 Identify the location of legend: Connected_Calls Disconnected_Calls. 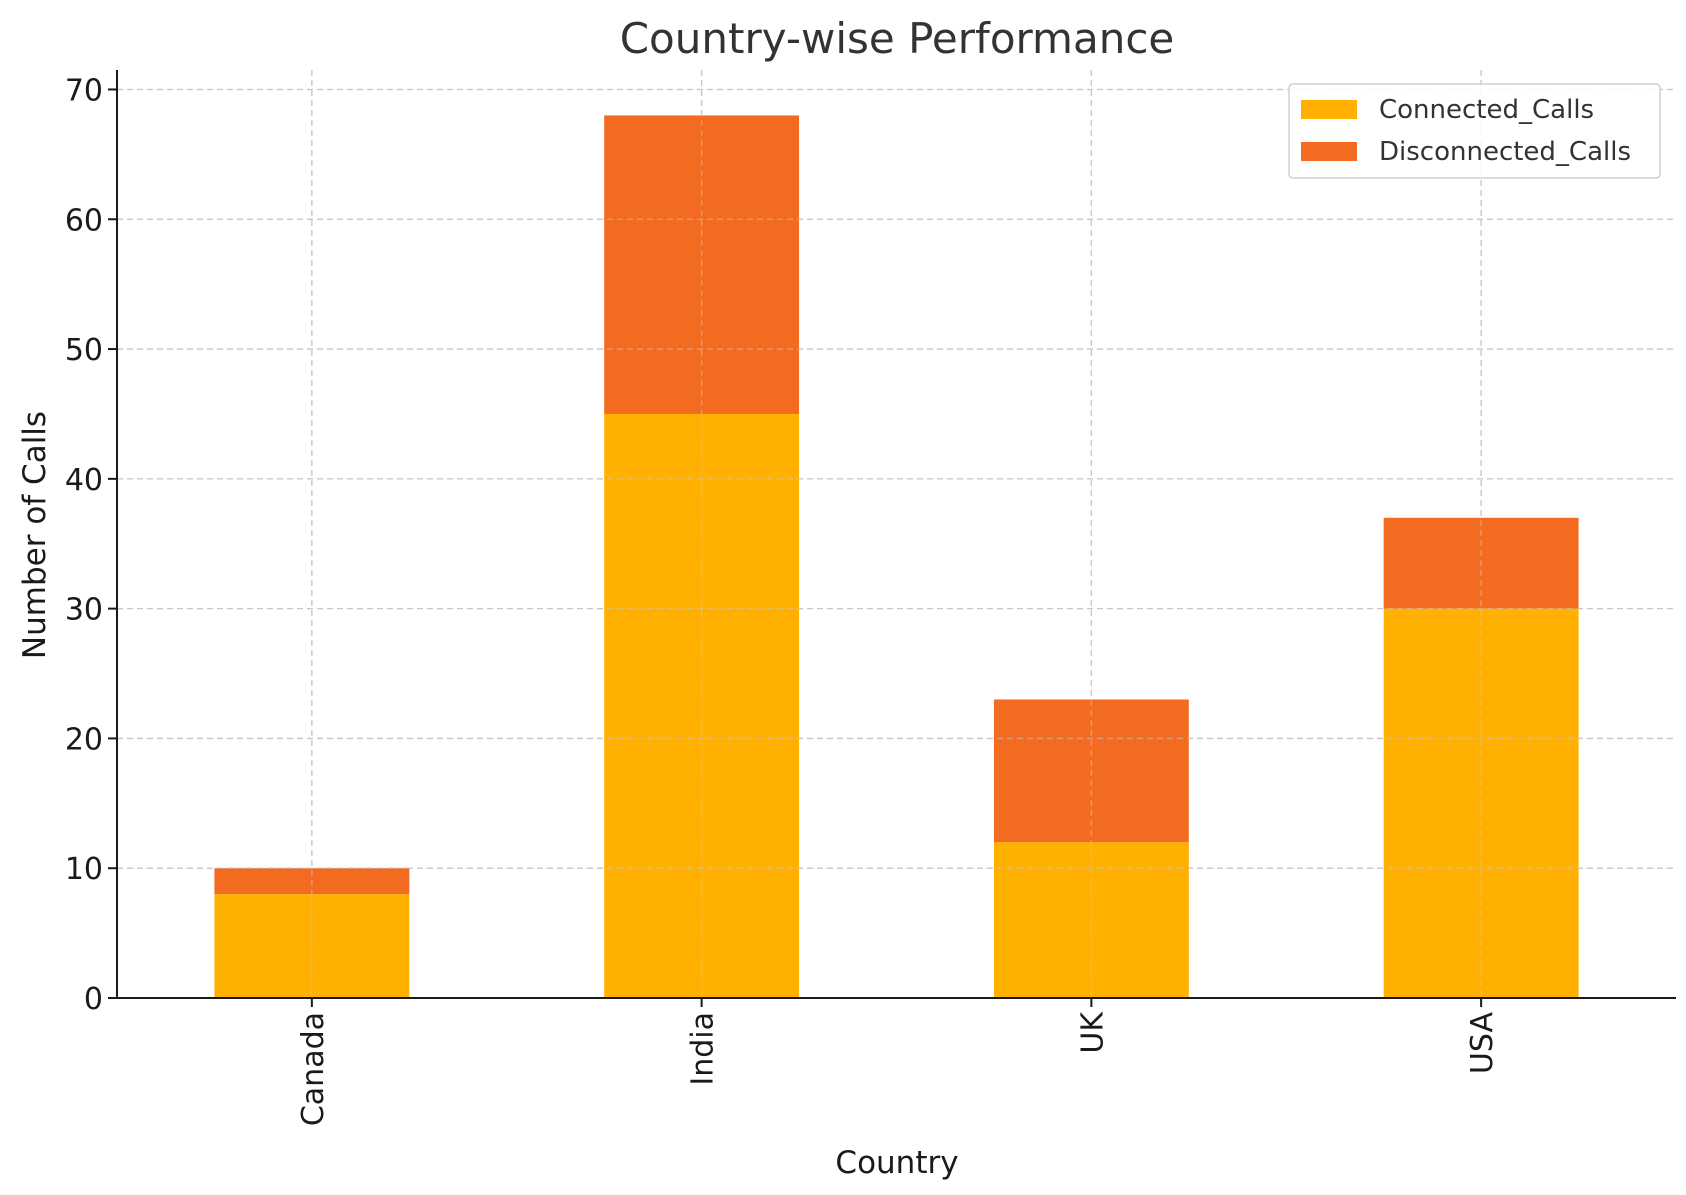
(1474, 131).